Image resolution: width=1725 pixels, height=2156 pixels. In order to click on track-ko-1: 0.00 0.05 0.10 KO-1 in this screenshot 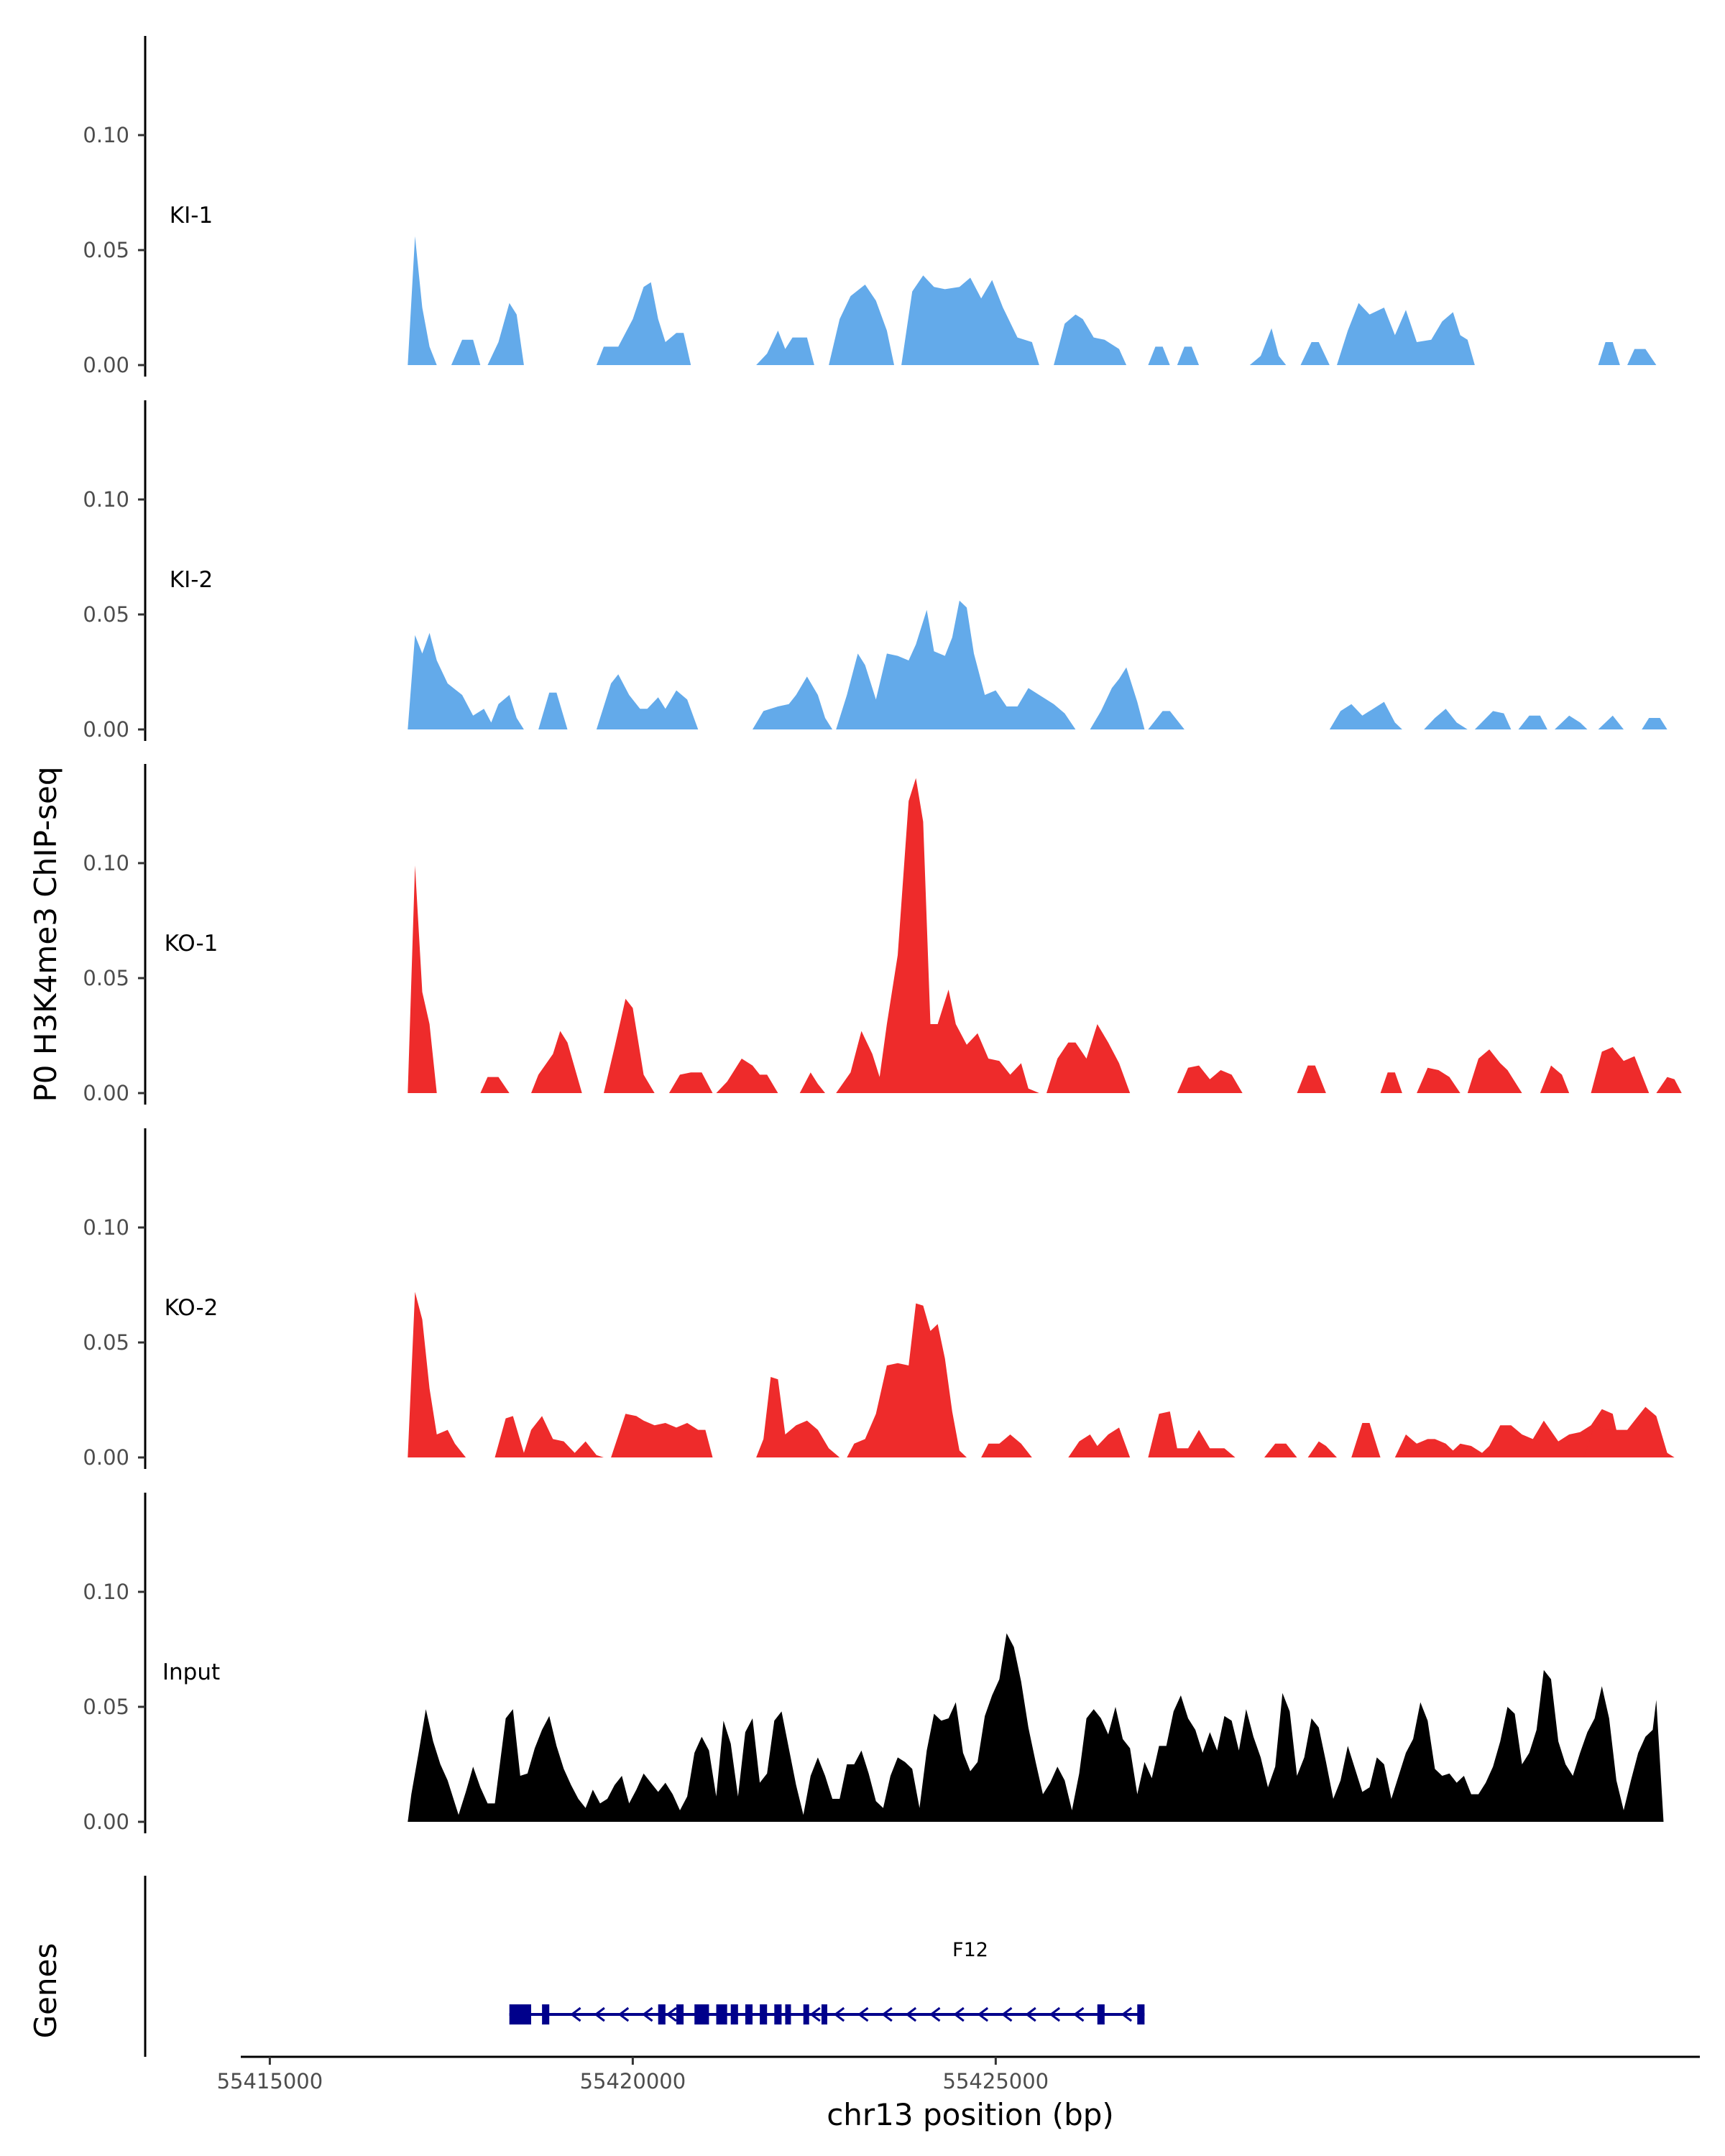, I will do `click(882, 934)`.